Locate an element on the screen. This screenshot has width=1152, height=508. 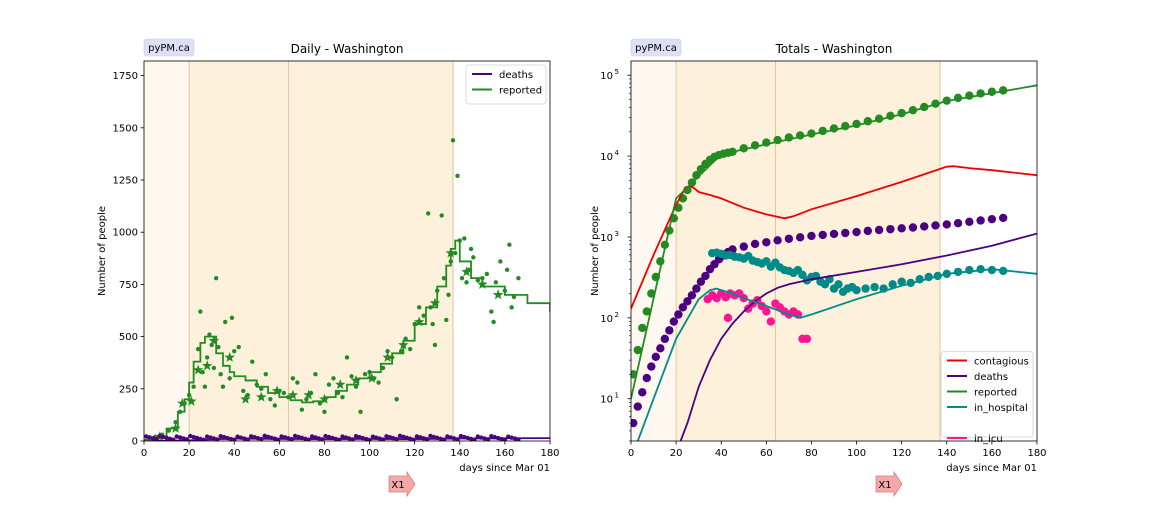
daily-y-tick-label: 750 is located at coordinates (128, 285).